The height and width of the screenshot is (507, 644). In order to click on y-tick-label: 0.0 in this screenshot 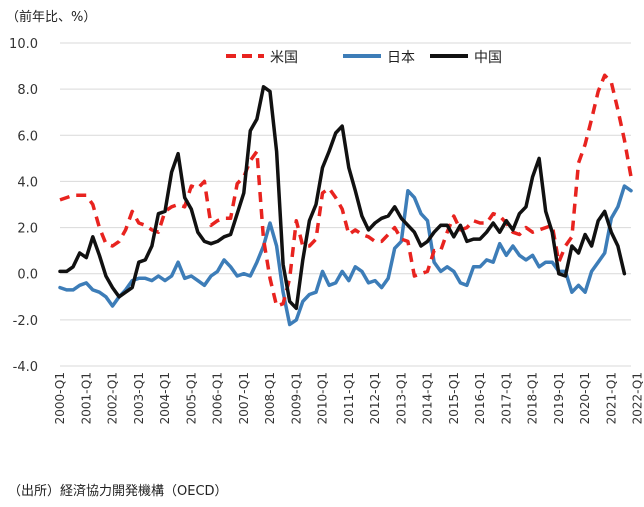, I will do `click(27, 275)`.